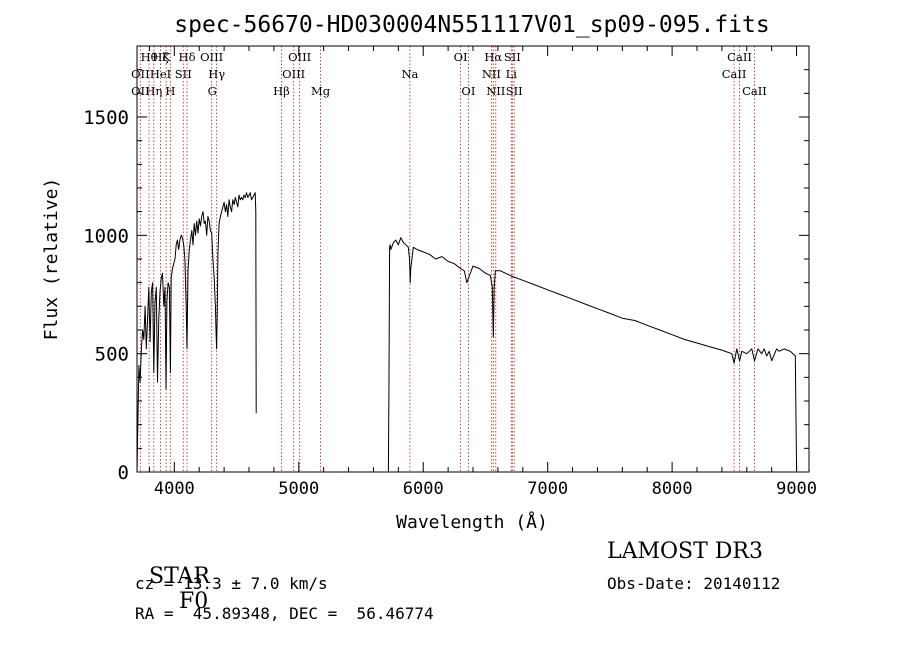 The width and height of the screenshot is (900, 649). What do you see at coordinates (284, 613) in the screenshot?
I see `coordinates: RA = 45.89348, DEC = 56.46774` at bounding box center [284, 613].